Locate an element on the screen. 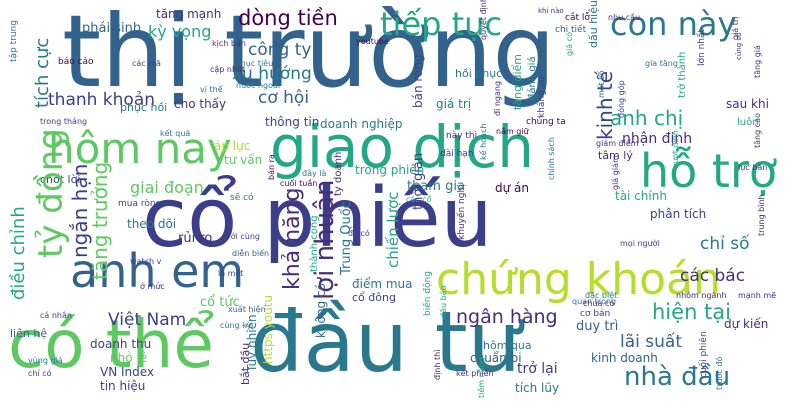  word-moi-nguoi: mọi người is located at coordinates (640, 243).